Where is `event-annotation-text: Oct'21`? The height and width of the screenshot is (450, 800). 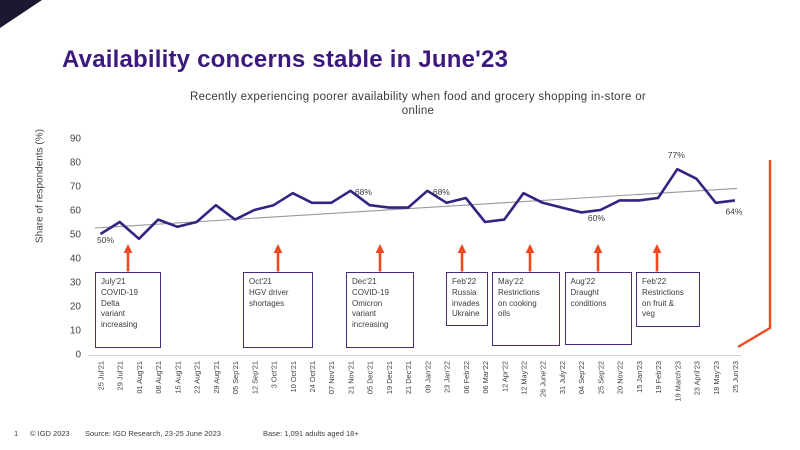 event-annotation-text: Oct'21 is located at coordinates (260, 281).